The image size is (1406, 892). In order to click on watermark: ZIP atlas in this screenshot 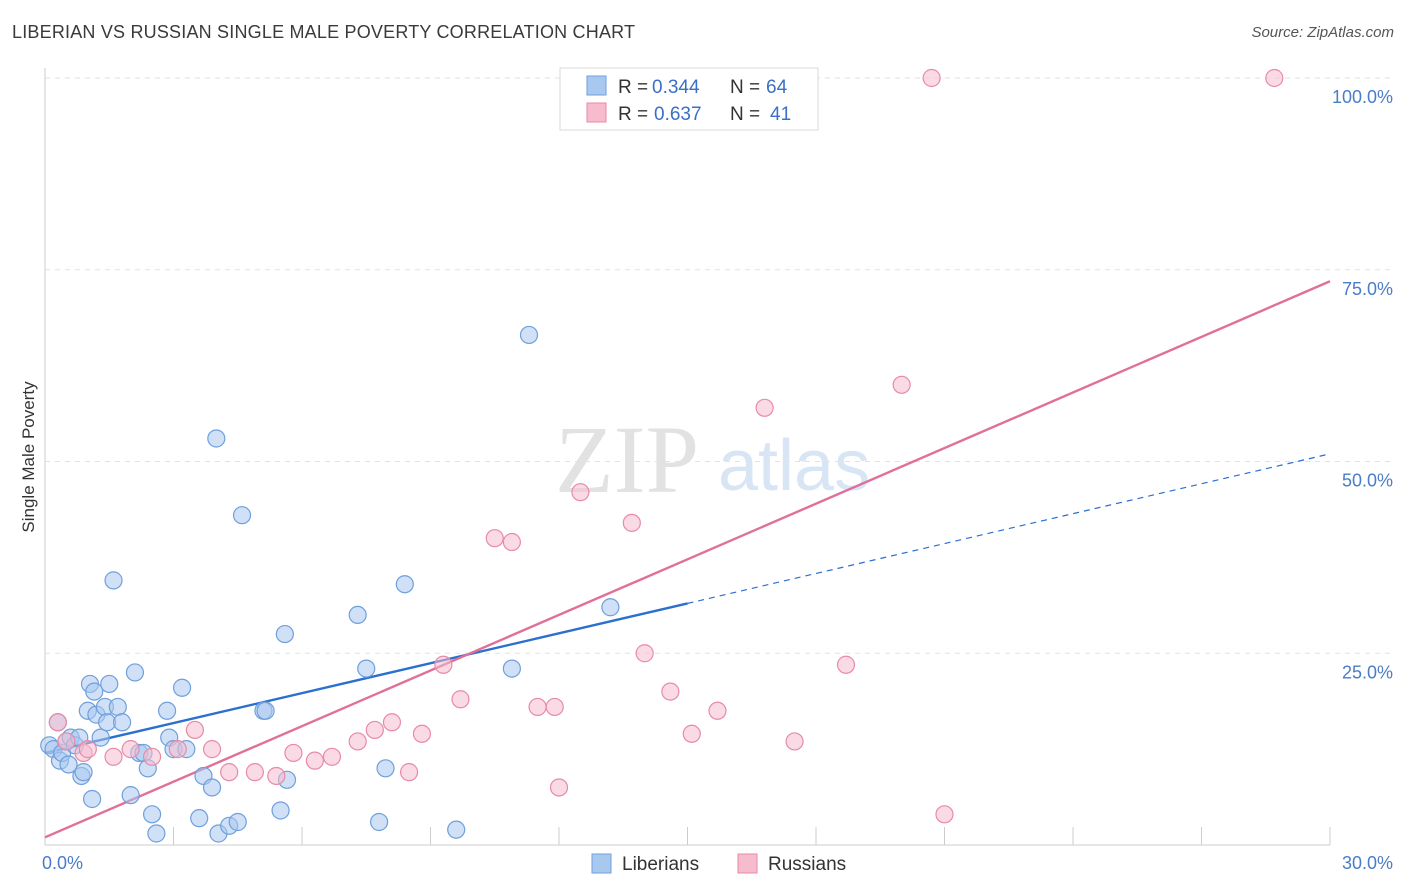, I will do `click(712, 459)`.